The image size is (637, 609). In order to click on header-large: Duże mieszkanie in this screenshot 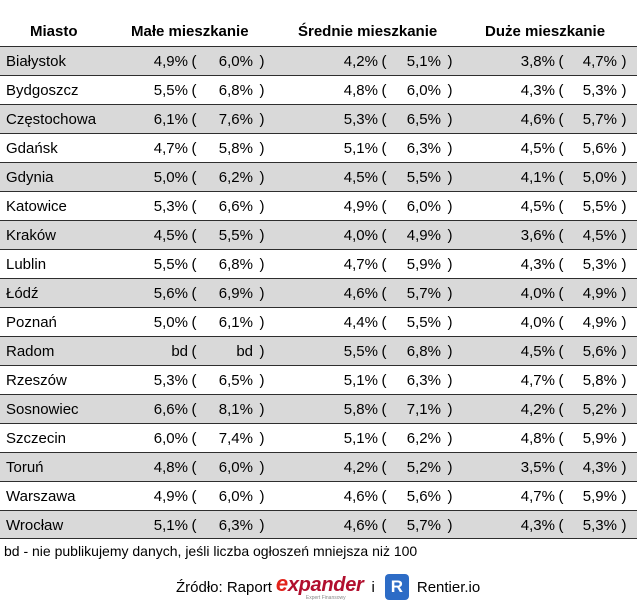, I will do `click(545, 31)`.